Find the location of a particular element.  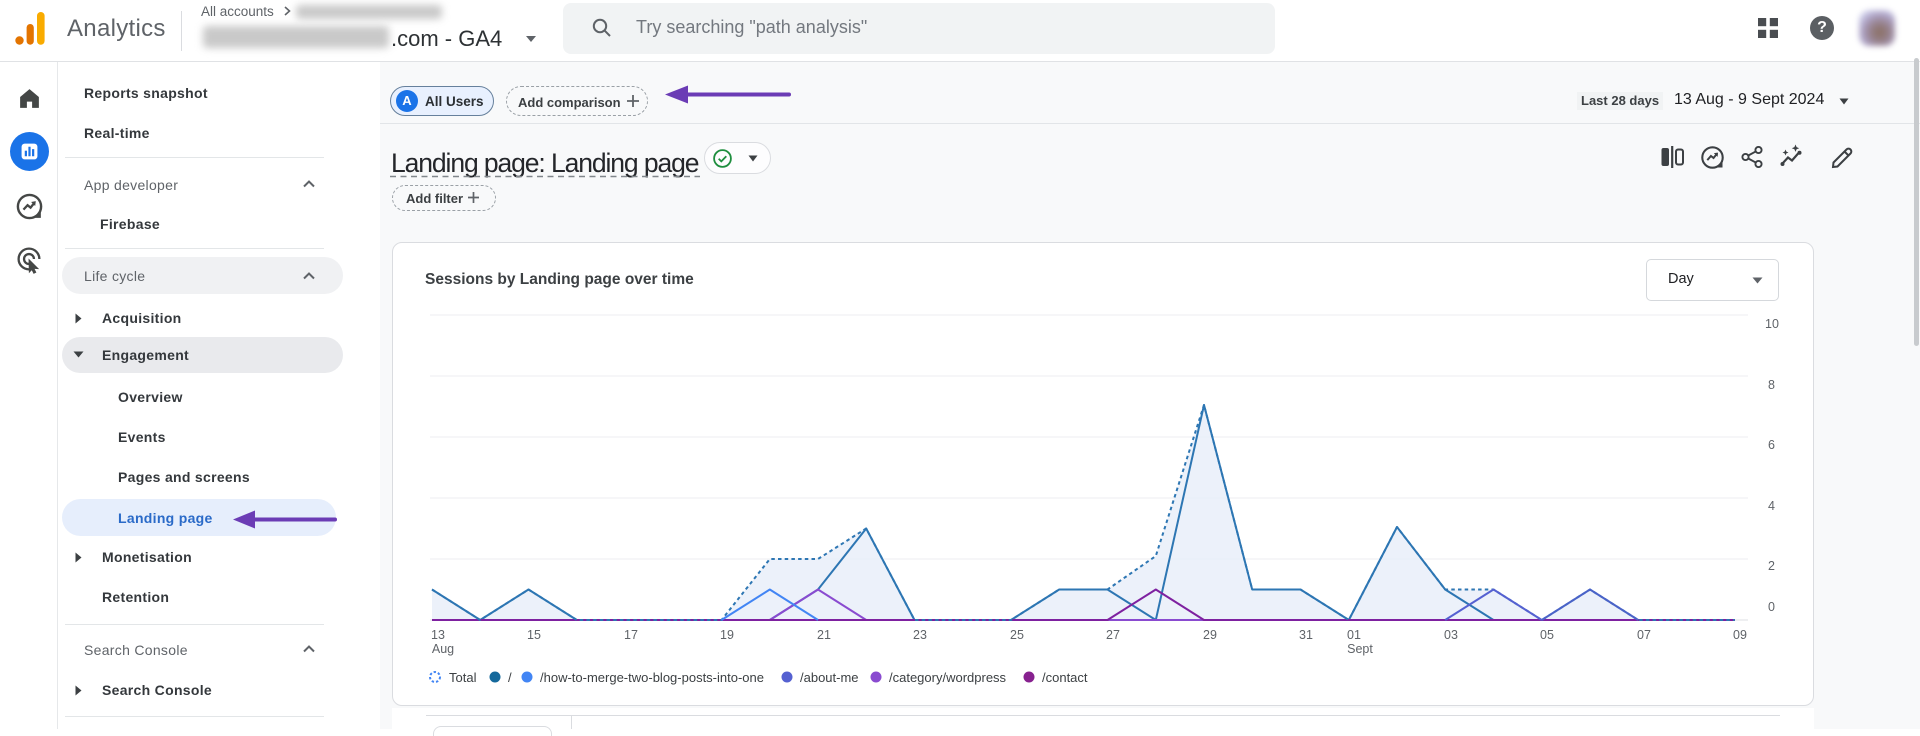

svg-text: Sept is located at coordinates (1360, 649).